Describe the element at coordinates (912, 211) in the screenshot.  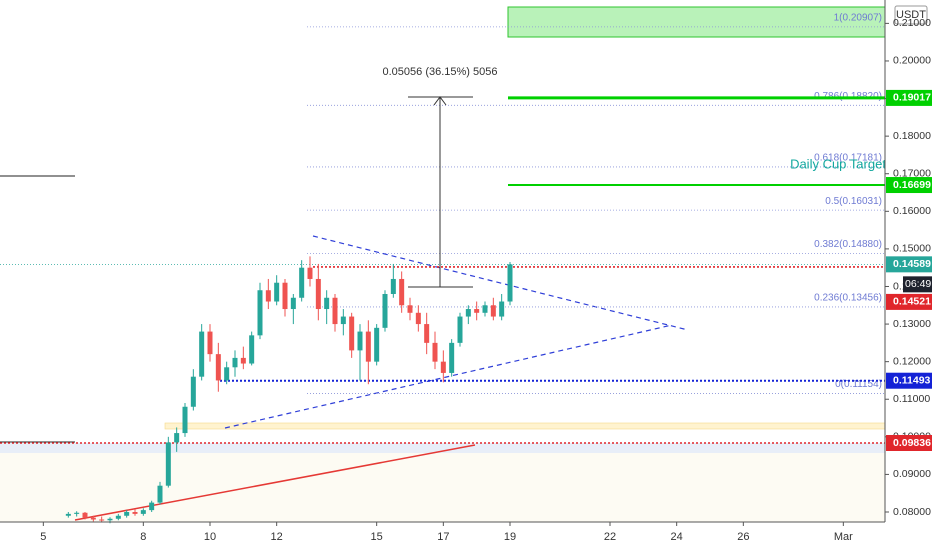
I see `y-tick-label: 0.16000` at that location.